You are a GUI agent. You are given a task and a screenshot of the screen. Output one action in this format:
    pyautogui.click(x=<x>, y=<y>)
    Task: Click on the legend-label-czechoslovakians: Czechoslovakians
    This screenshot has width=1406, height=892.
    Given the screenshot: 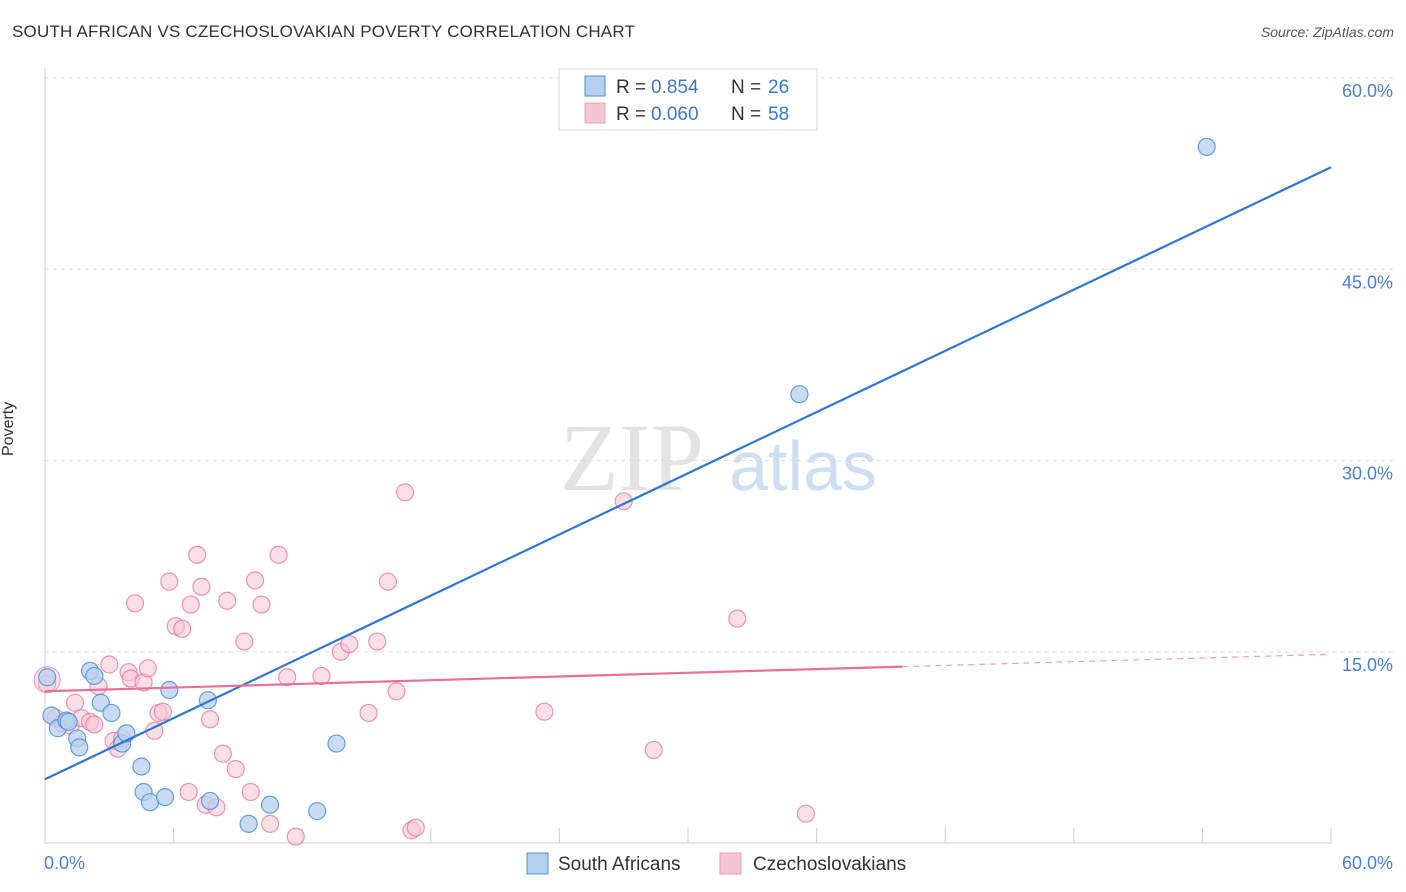 What is the action you would take?
    pyautogui.click(x=829, y=864)
    